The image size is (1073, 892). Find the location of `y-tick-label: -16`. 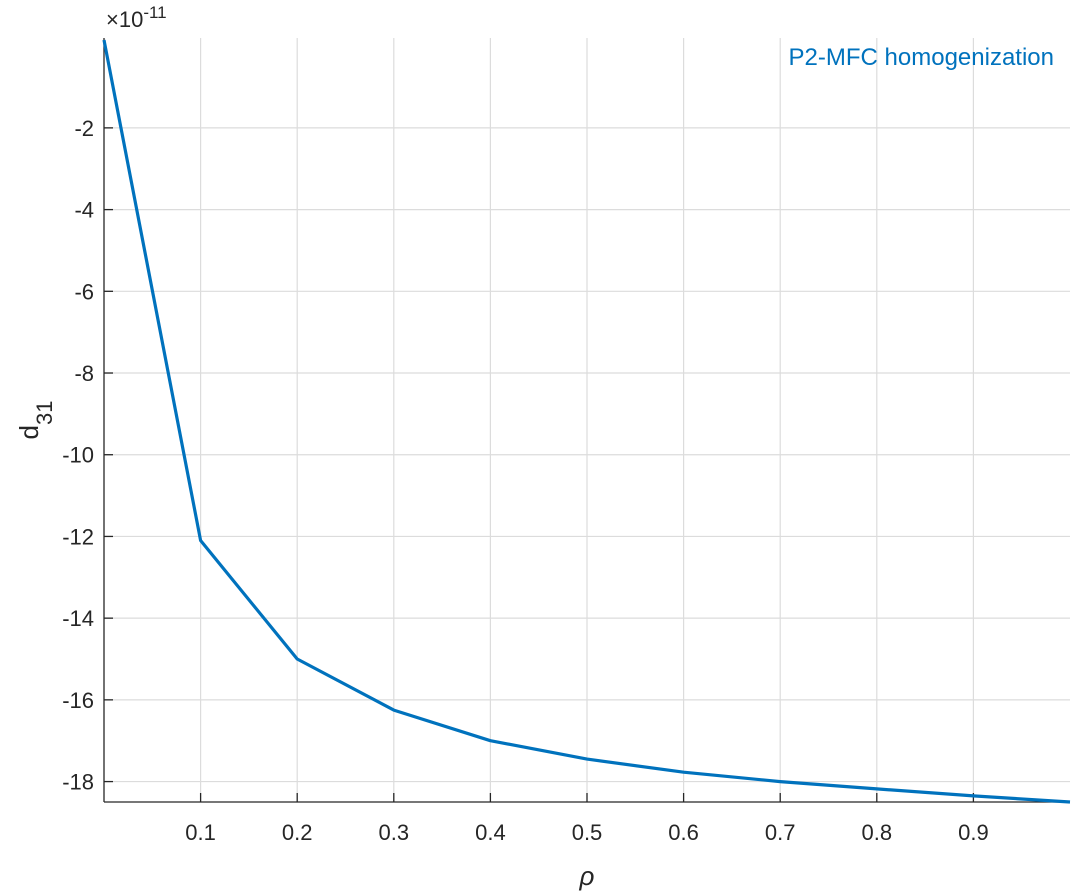

y-tick-label: -16 is located at coordinates (78, 700).